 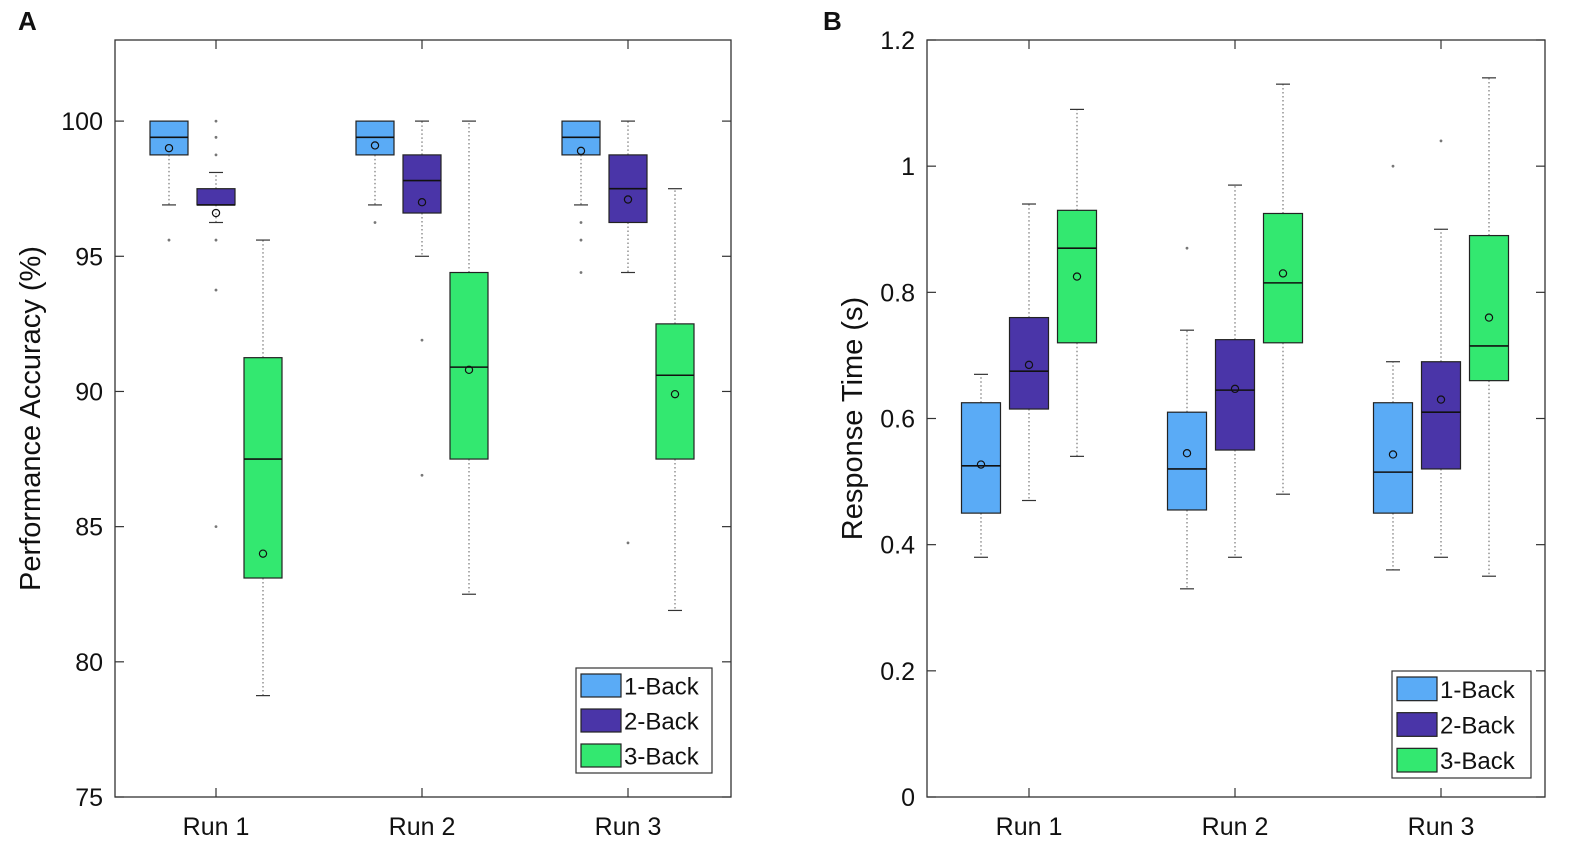 What do you see at coordinates (89, 392) in the screenshot?
I see `y-tick-label: 90` at bounding box center [89, 392].